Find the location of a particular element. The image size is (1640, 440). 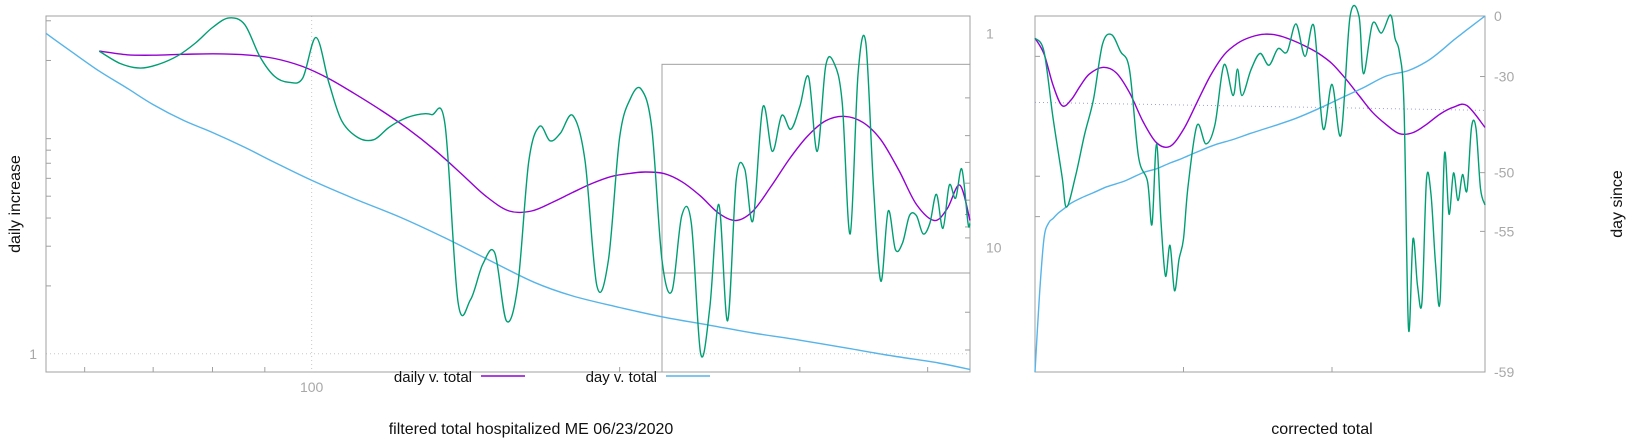

legend-label-daily: daily v. total is located at coordinates (433, 377).